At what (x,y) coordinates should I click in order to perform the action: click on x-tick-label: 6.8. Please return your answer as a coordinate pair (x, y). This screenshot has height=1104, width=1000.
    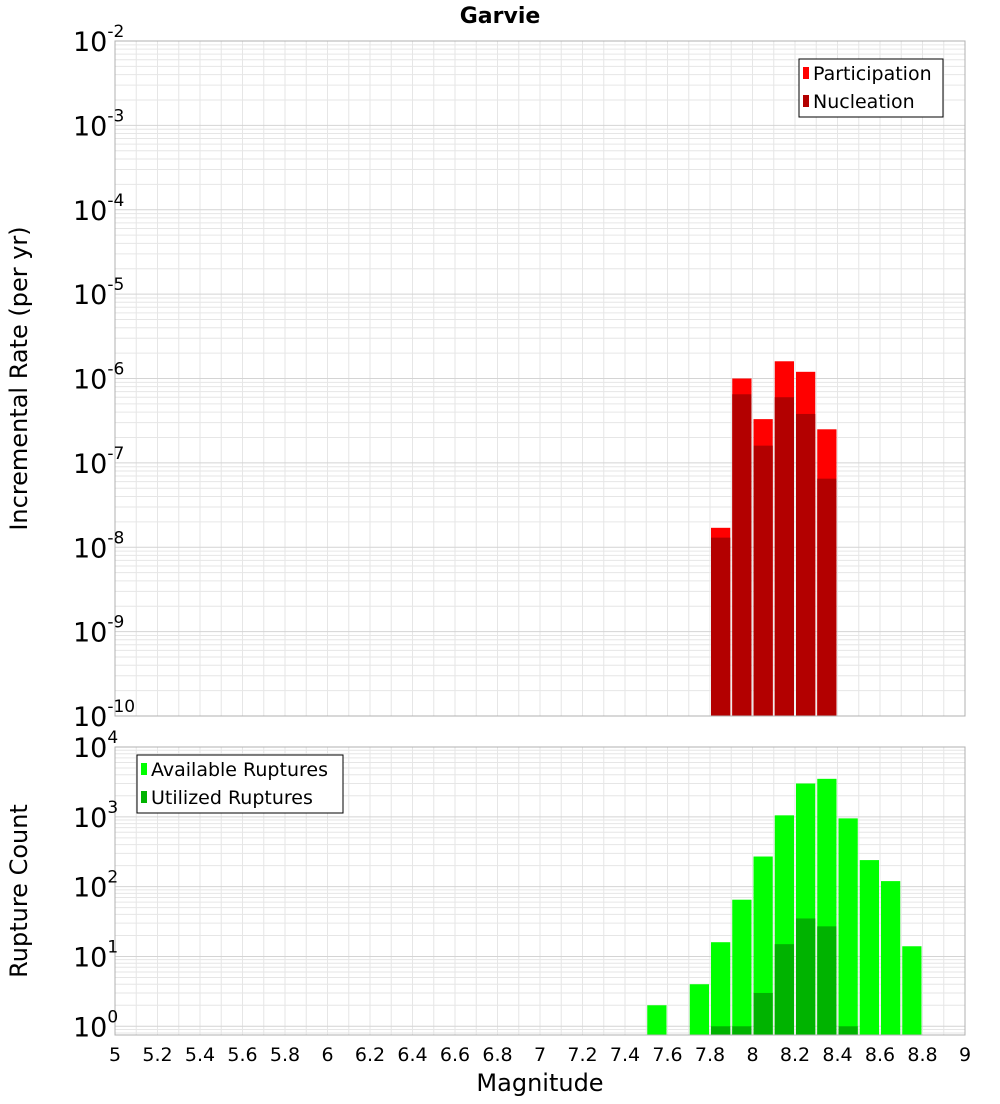
    Looking at the image, I should click on (497, 1055).